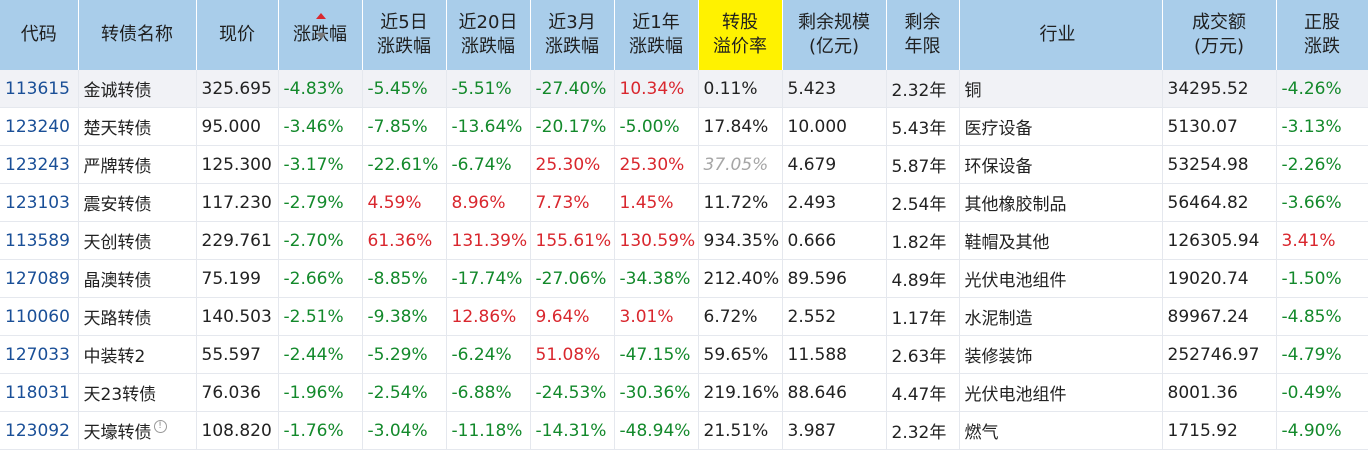 This screenshot has height=450, width=1368. I want to click on cell-code: 110060, so click(39, 316).